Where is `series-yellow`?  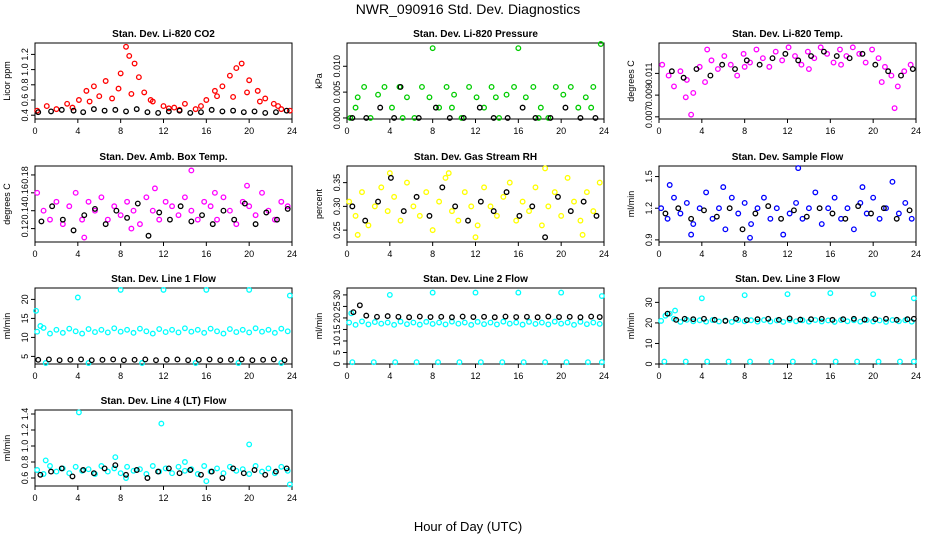
series-yellow is located at coordinates (474, 203).